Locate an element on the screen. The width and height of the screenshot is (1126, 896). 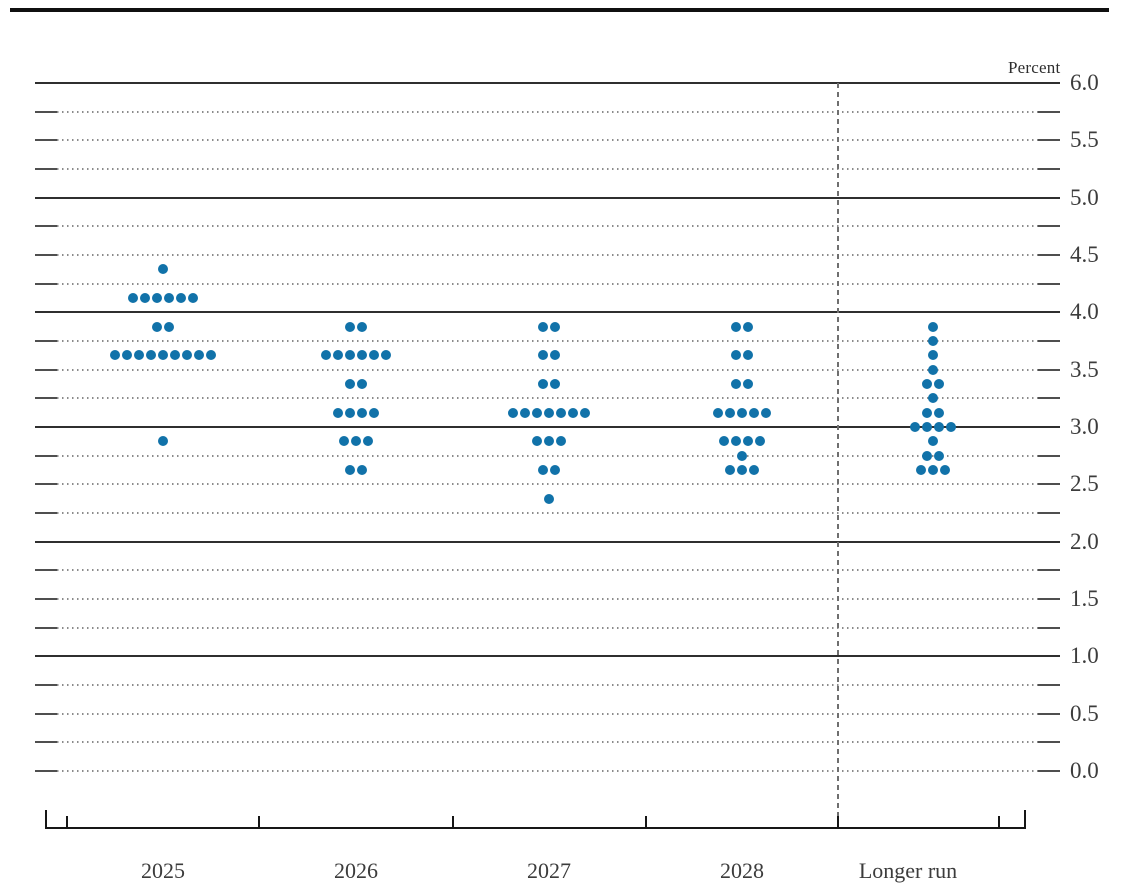
left-tick-0.00 is located at coordinates (46, 771).